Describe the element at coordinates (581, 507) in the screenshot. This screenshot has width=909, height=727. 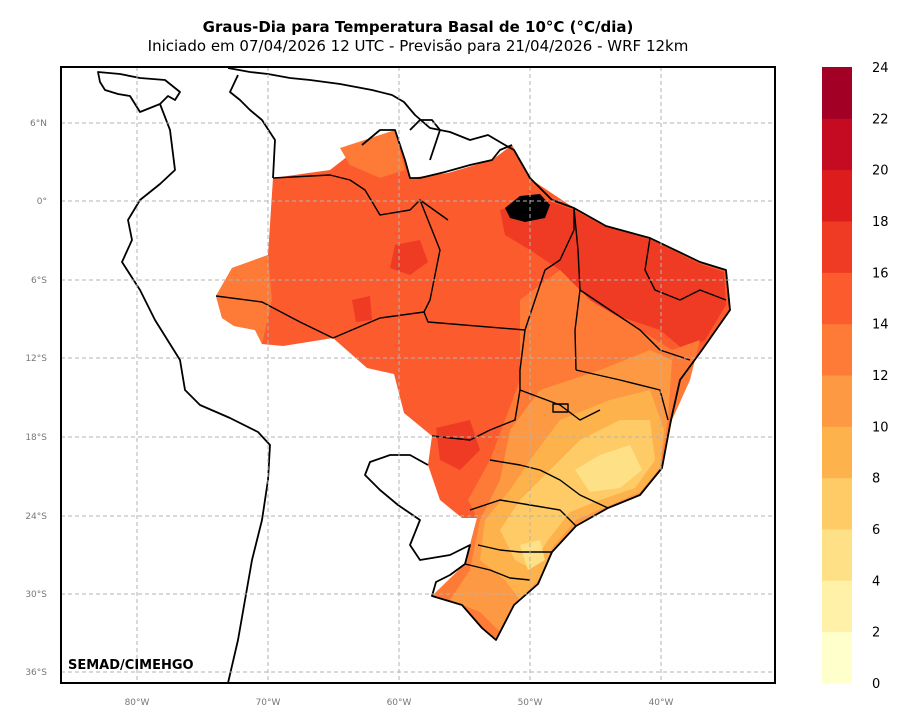
I see `field-pale` at that location.